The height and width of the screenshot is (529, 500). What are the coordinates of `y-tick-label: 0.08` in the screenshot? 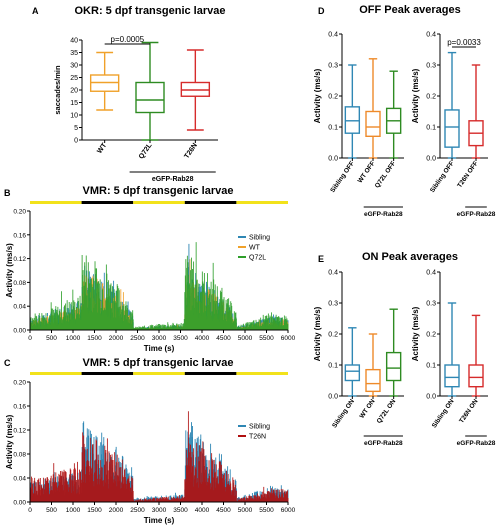 It's located at (19, 455).